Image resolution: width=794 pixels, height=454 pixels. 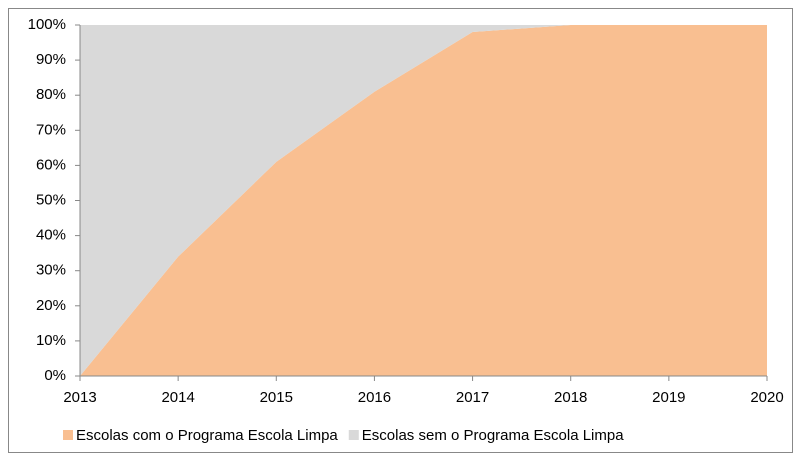 I want to click on y-tick-label: 30%, so click(x=51, y=270).